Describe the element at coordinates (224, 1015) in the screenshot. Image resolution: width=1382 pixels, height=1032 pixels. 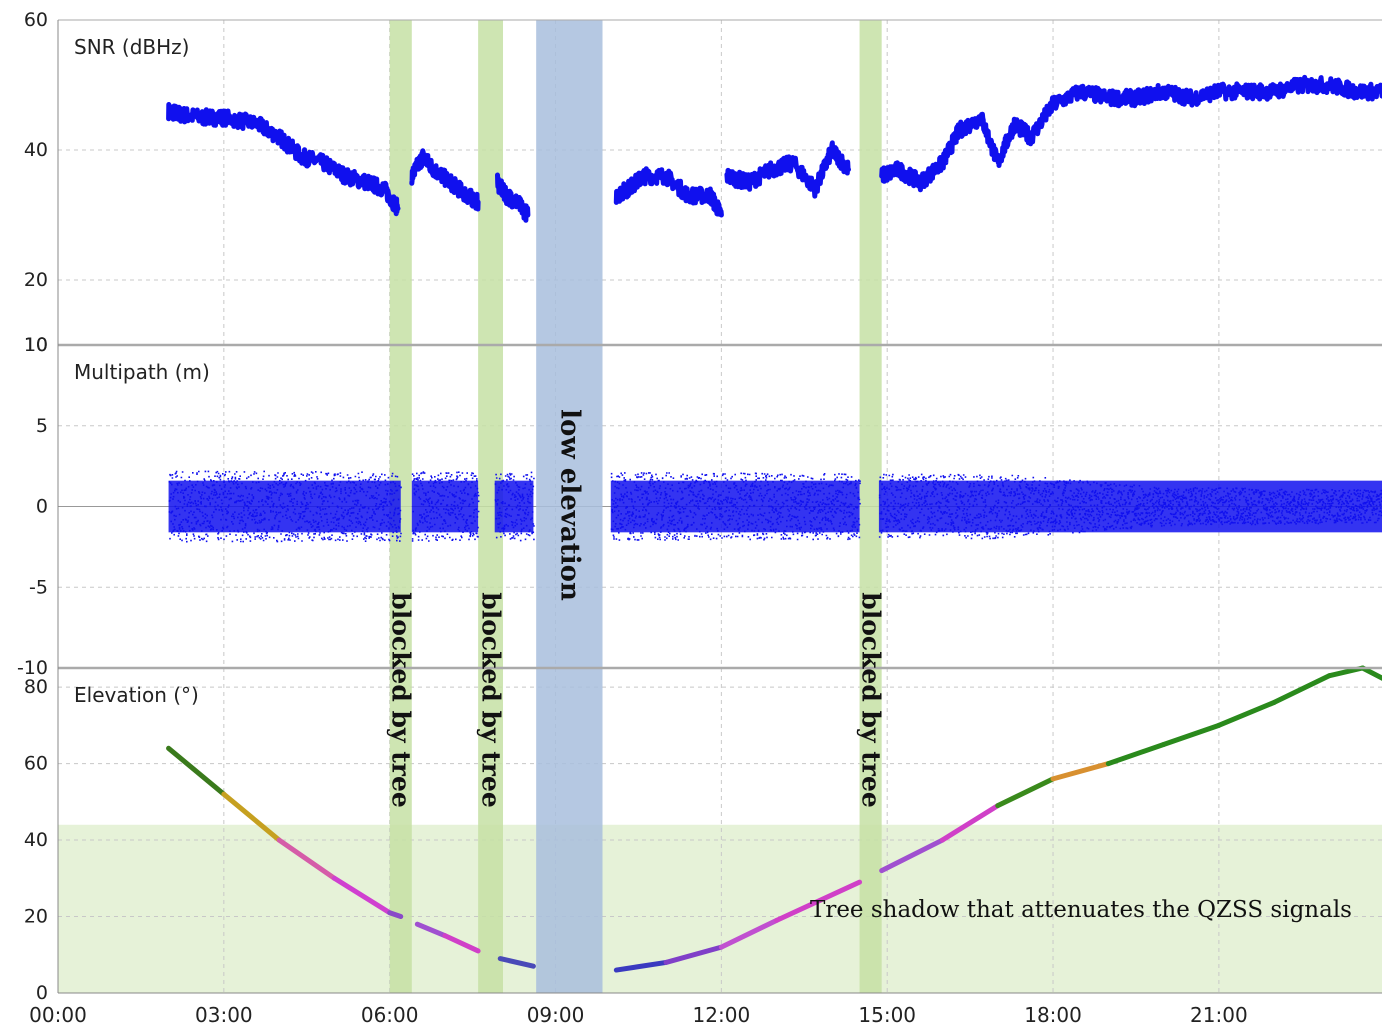
I see `x-tick-label: 03:00` at that location.